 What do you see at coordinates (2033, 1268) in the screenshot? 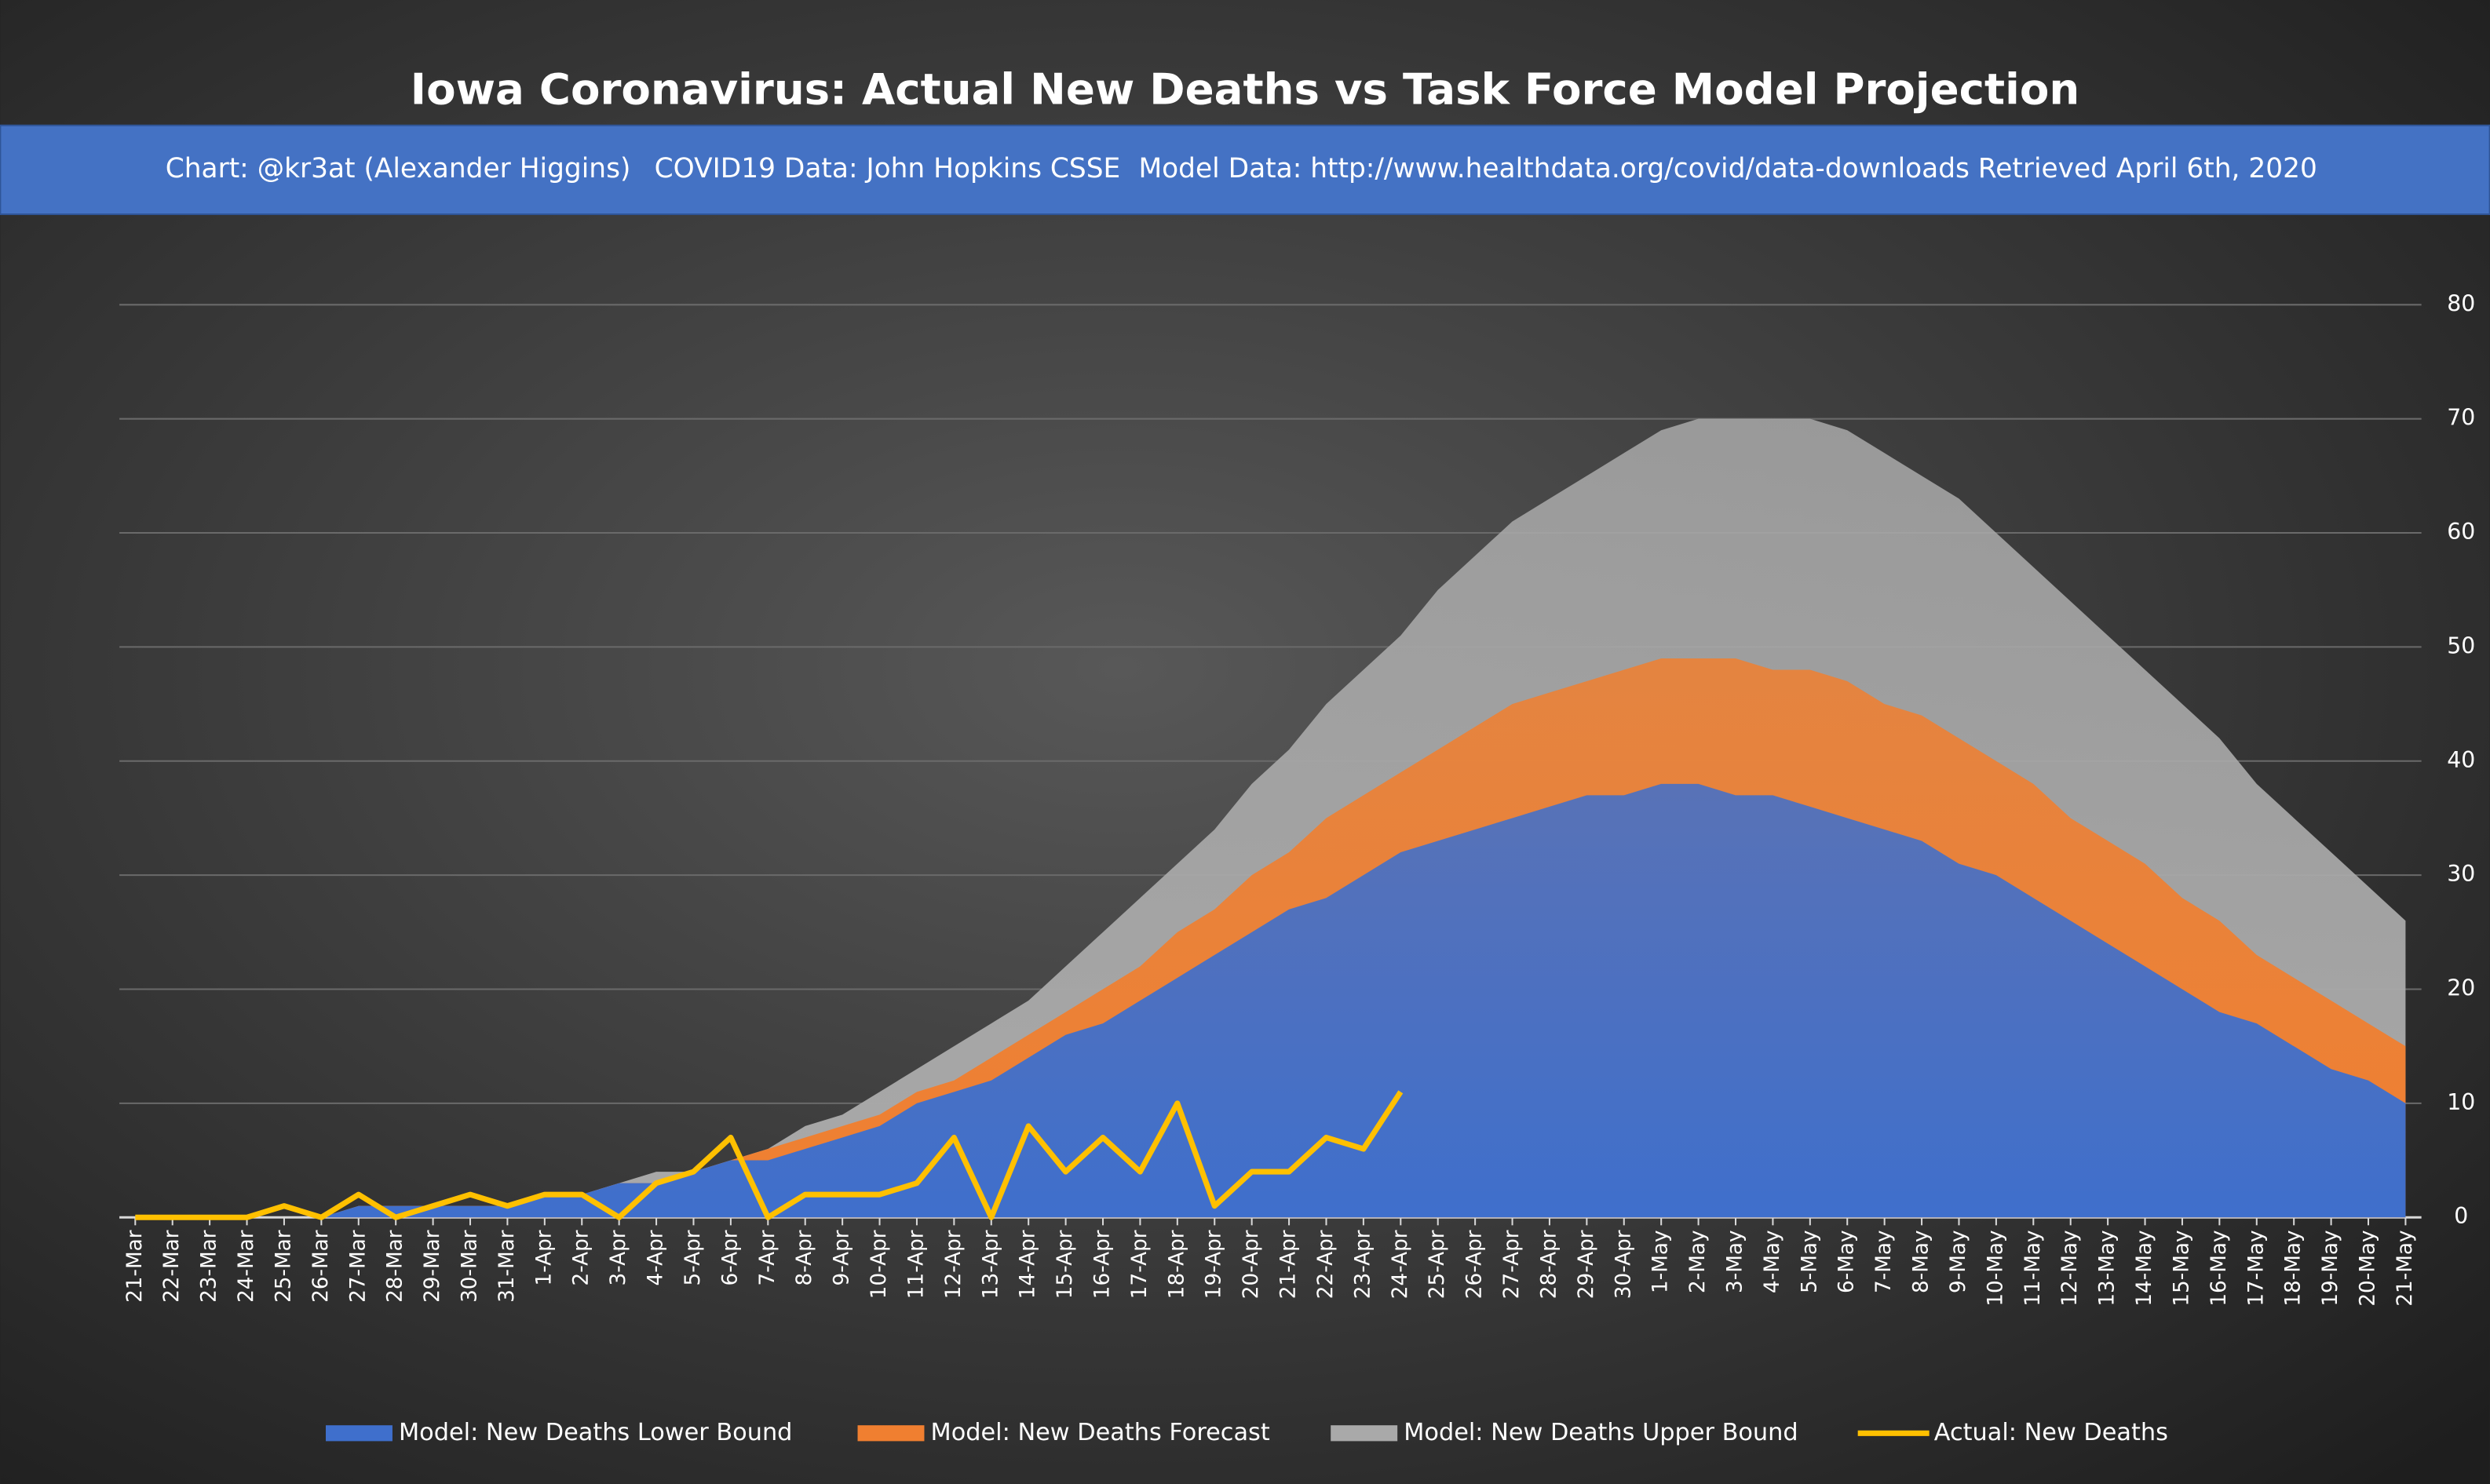
I see `x-tick-label: 11-May` at bounding box center [2033, 1268].